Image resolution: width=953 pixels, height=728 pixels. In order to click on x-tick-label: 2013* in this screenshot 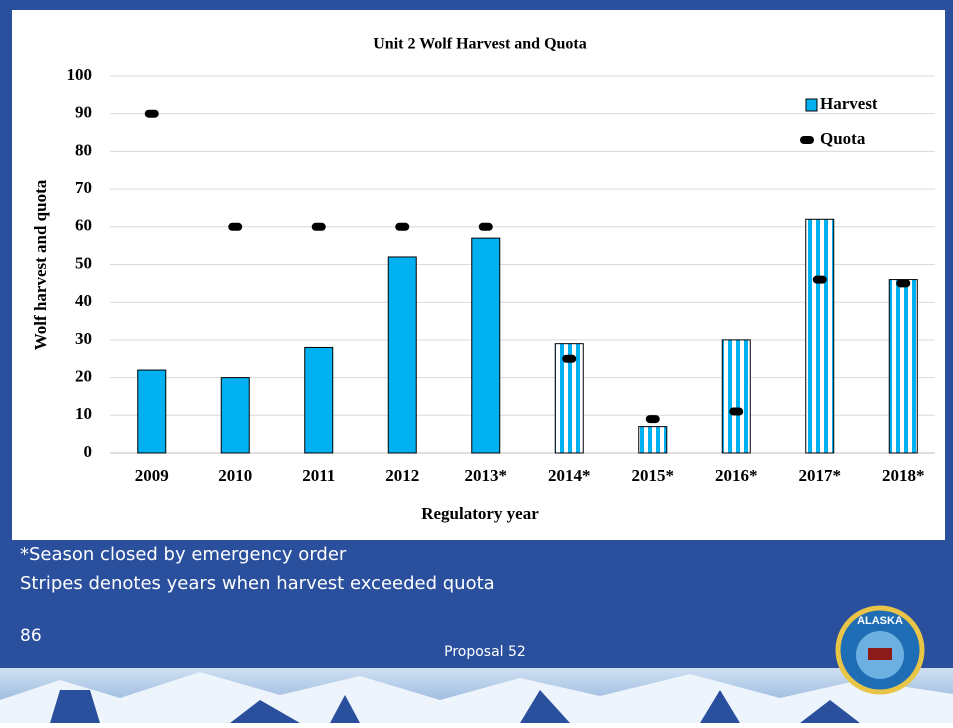, I will do `click(486, 475)`.